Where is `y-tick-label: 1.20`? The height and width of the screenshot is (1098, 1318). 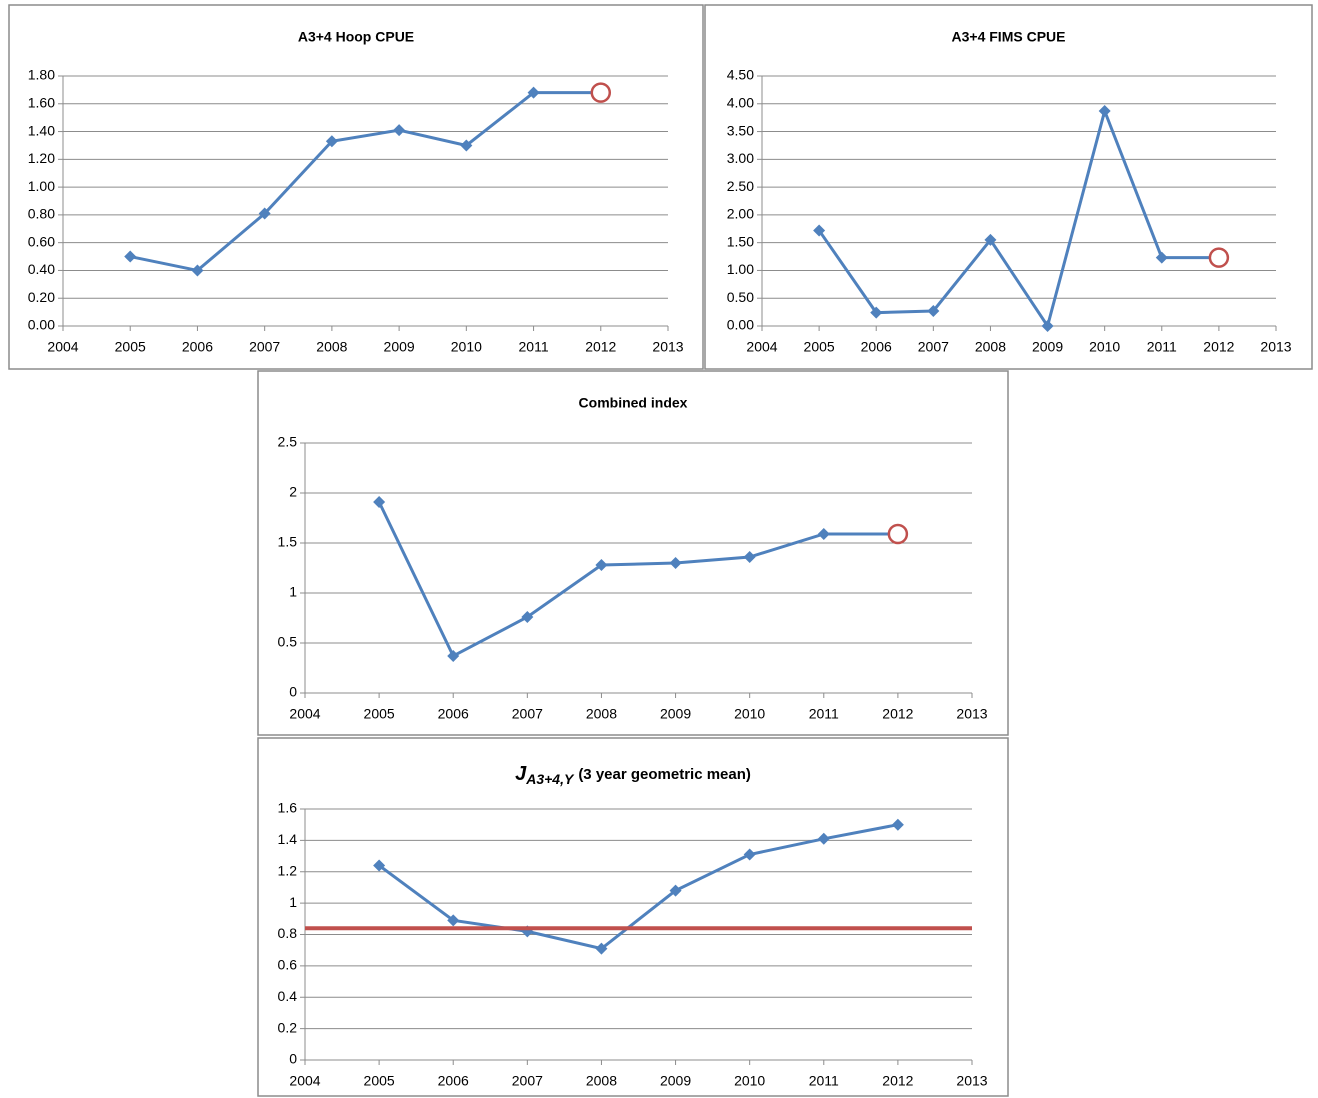
y-tick-label: 1.20 is located at coordinates (41, 158).